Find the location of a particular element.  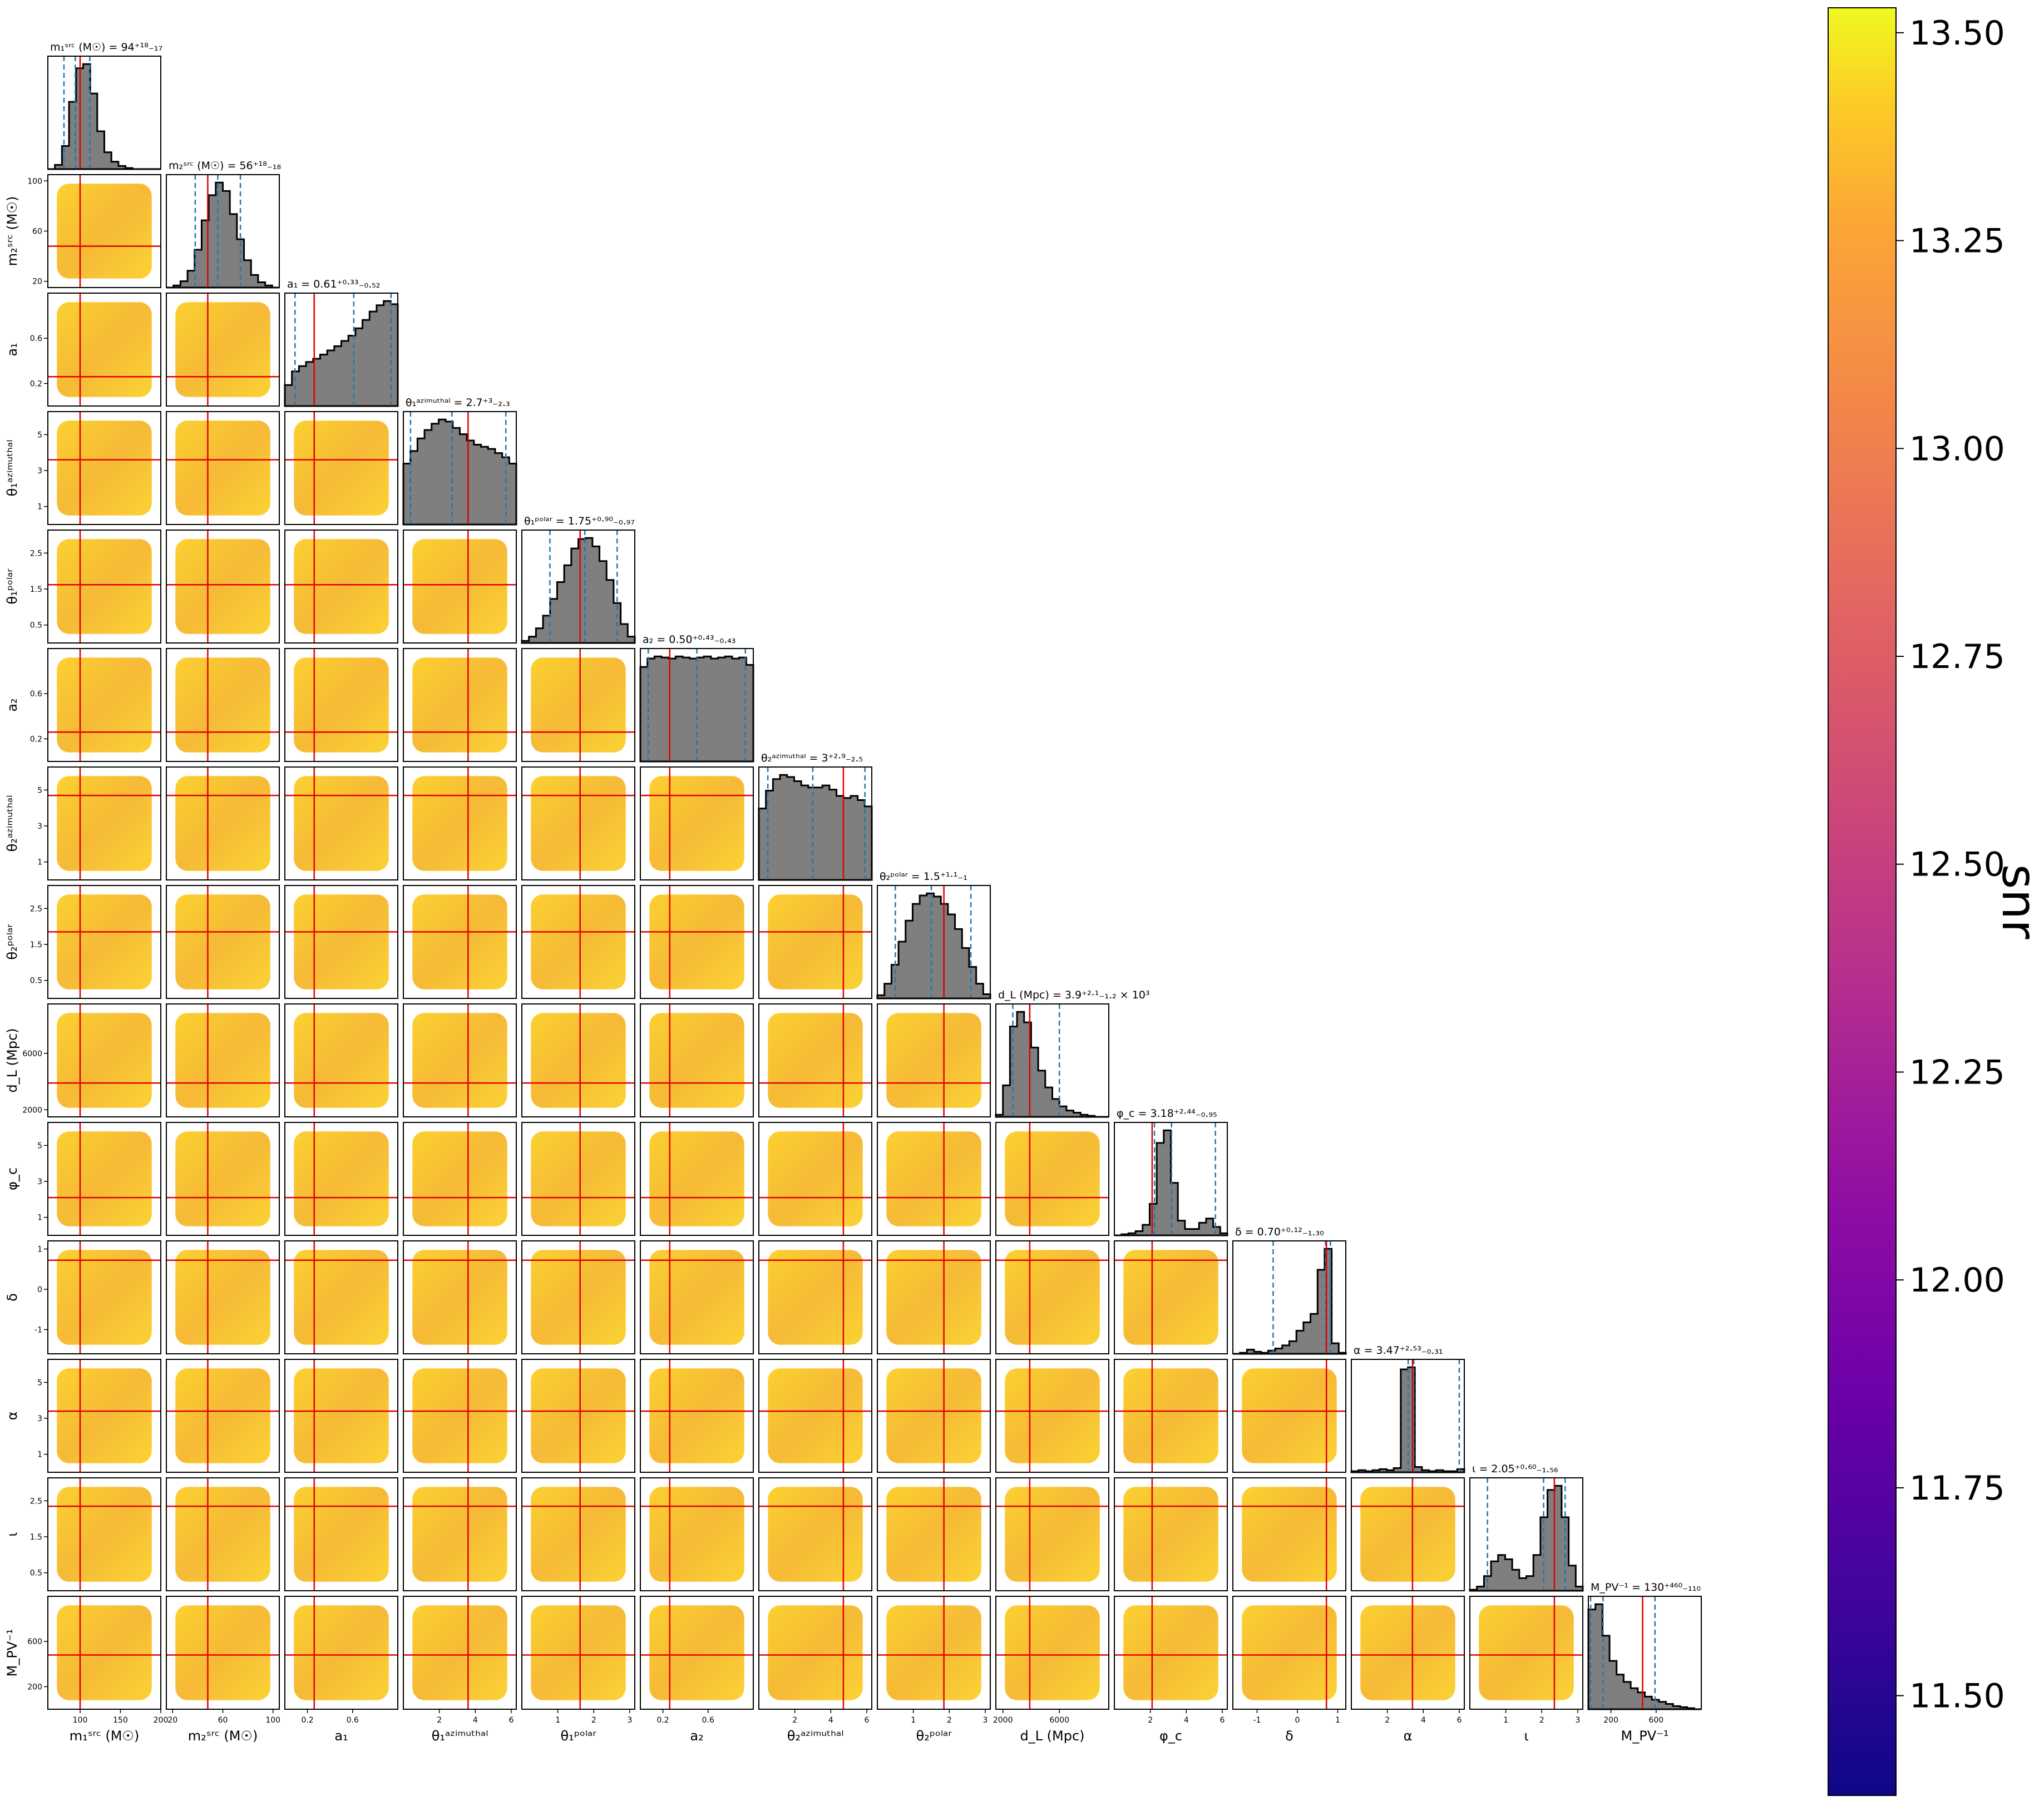

panel-t1p-t1p: θ₁ᵖᵒˡᵃʳ = 1.75⁺⁰·⁹⁰₋₀.₉₇ is located at coordinates (578, 579).